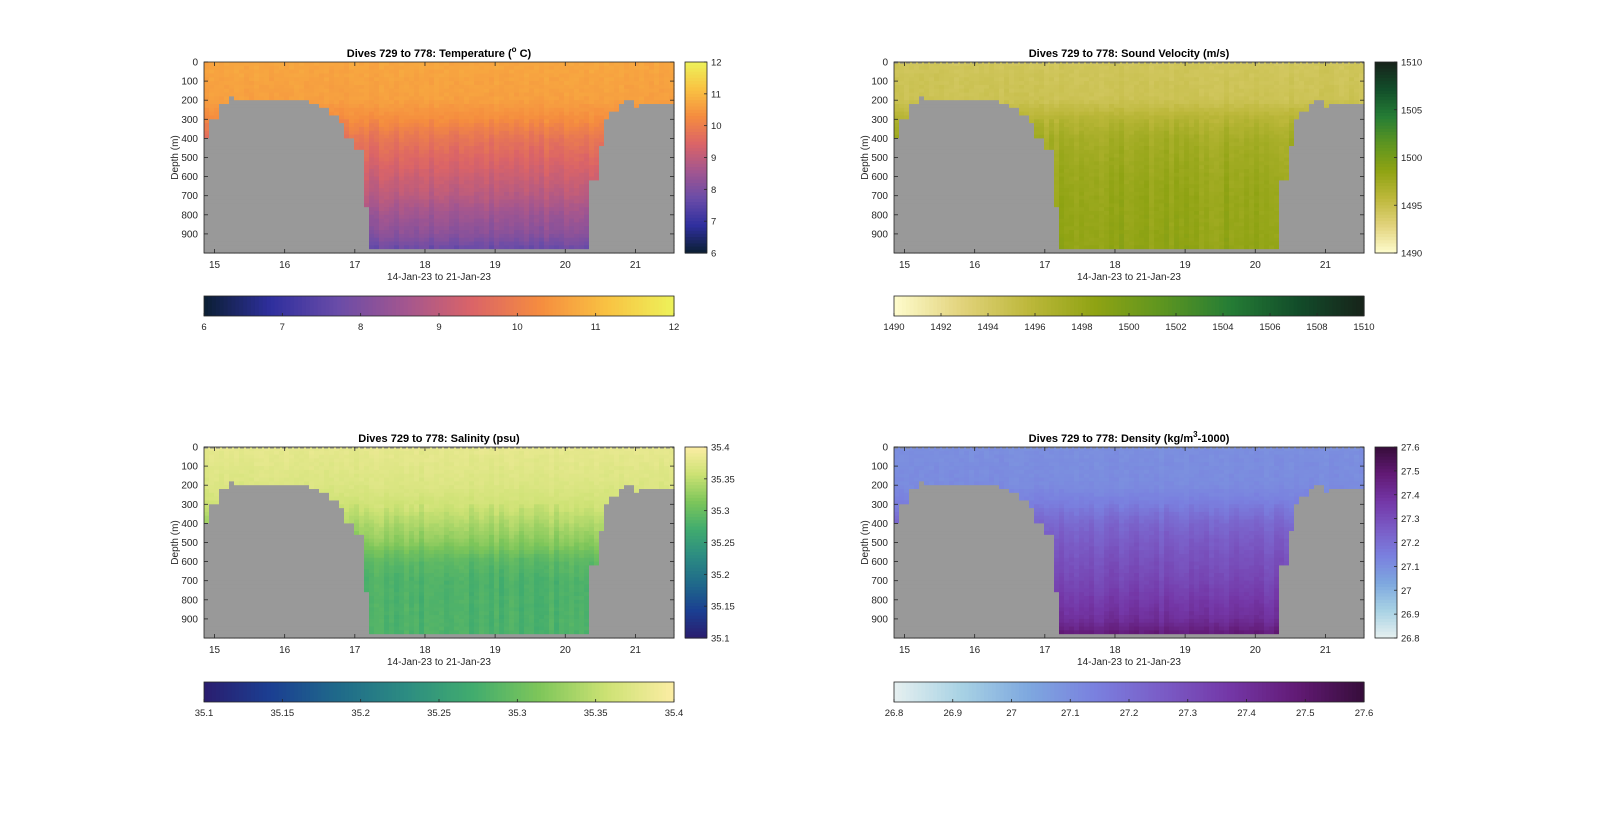  I want to click on y-tick-label: 600, so click(189, 177).